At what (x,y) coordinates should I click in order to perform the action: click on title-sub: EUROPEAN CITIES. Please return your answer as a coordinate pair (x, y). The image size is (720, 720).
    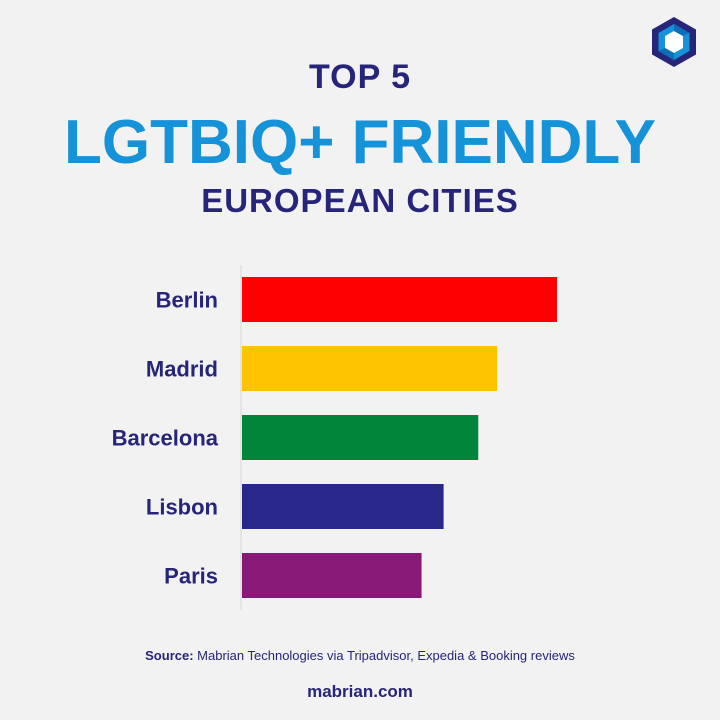
    Looking at the image, I should click on (360, 200).